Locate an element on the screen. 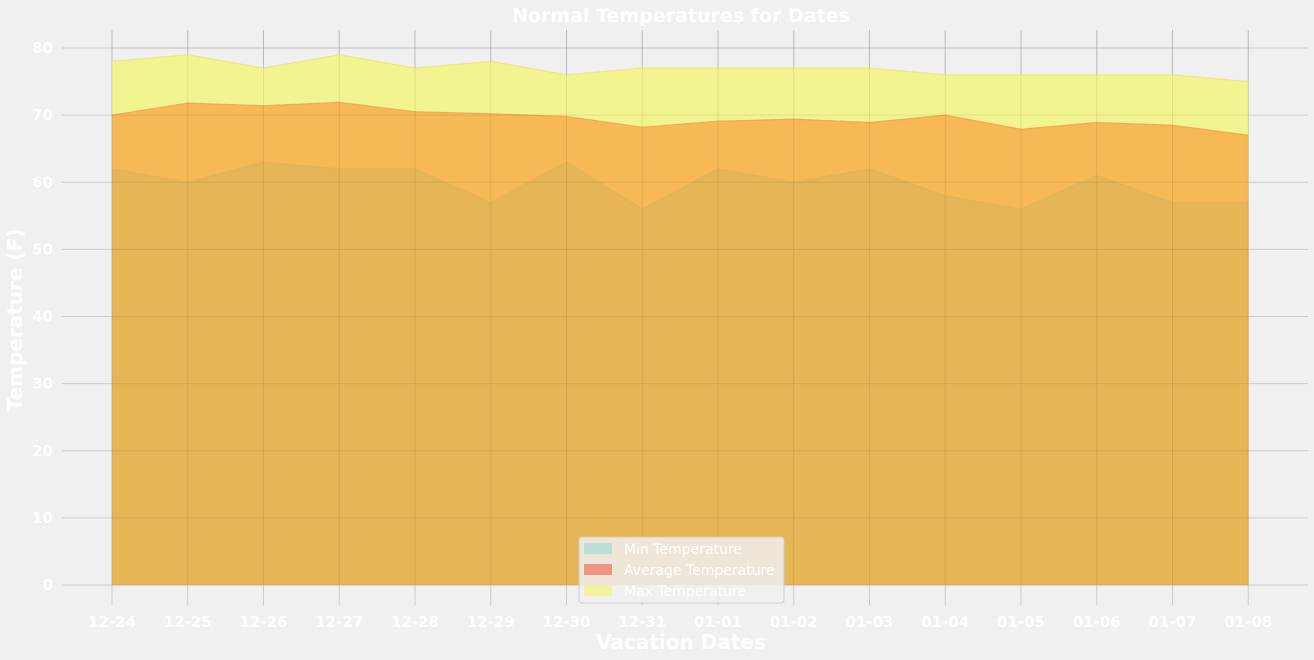 The width and height of the screenshot is (1314, 660). x-tick-label-01-07: 01-07 is located at coordinates (1173, 622).